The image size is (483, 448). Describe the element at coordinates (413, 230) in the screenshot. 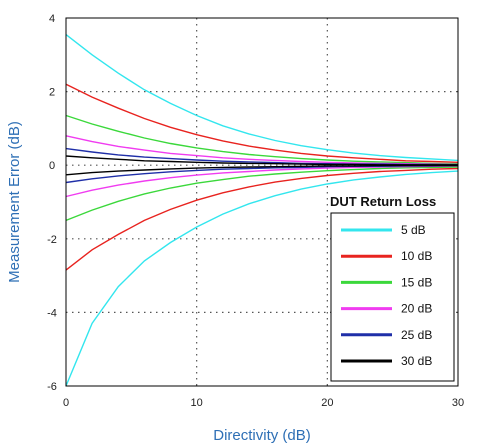

I see `legend-label: 5 dB` at that location.